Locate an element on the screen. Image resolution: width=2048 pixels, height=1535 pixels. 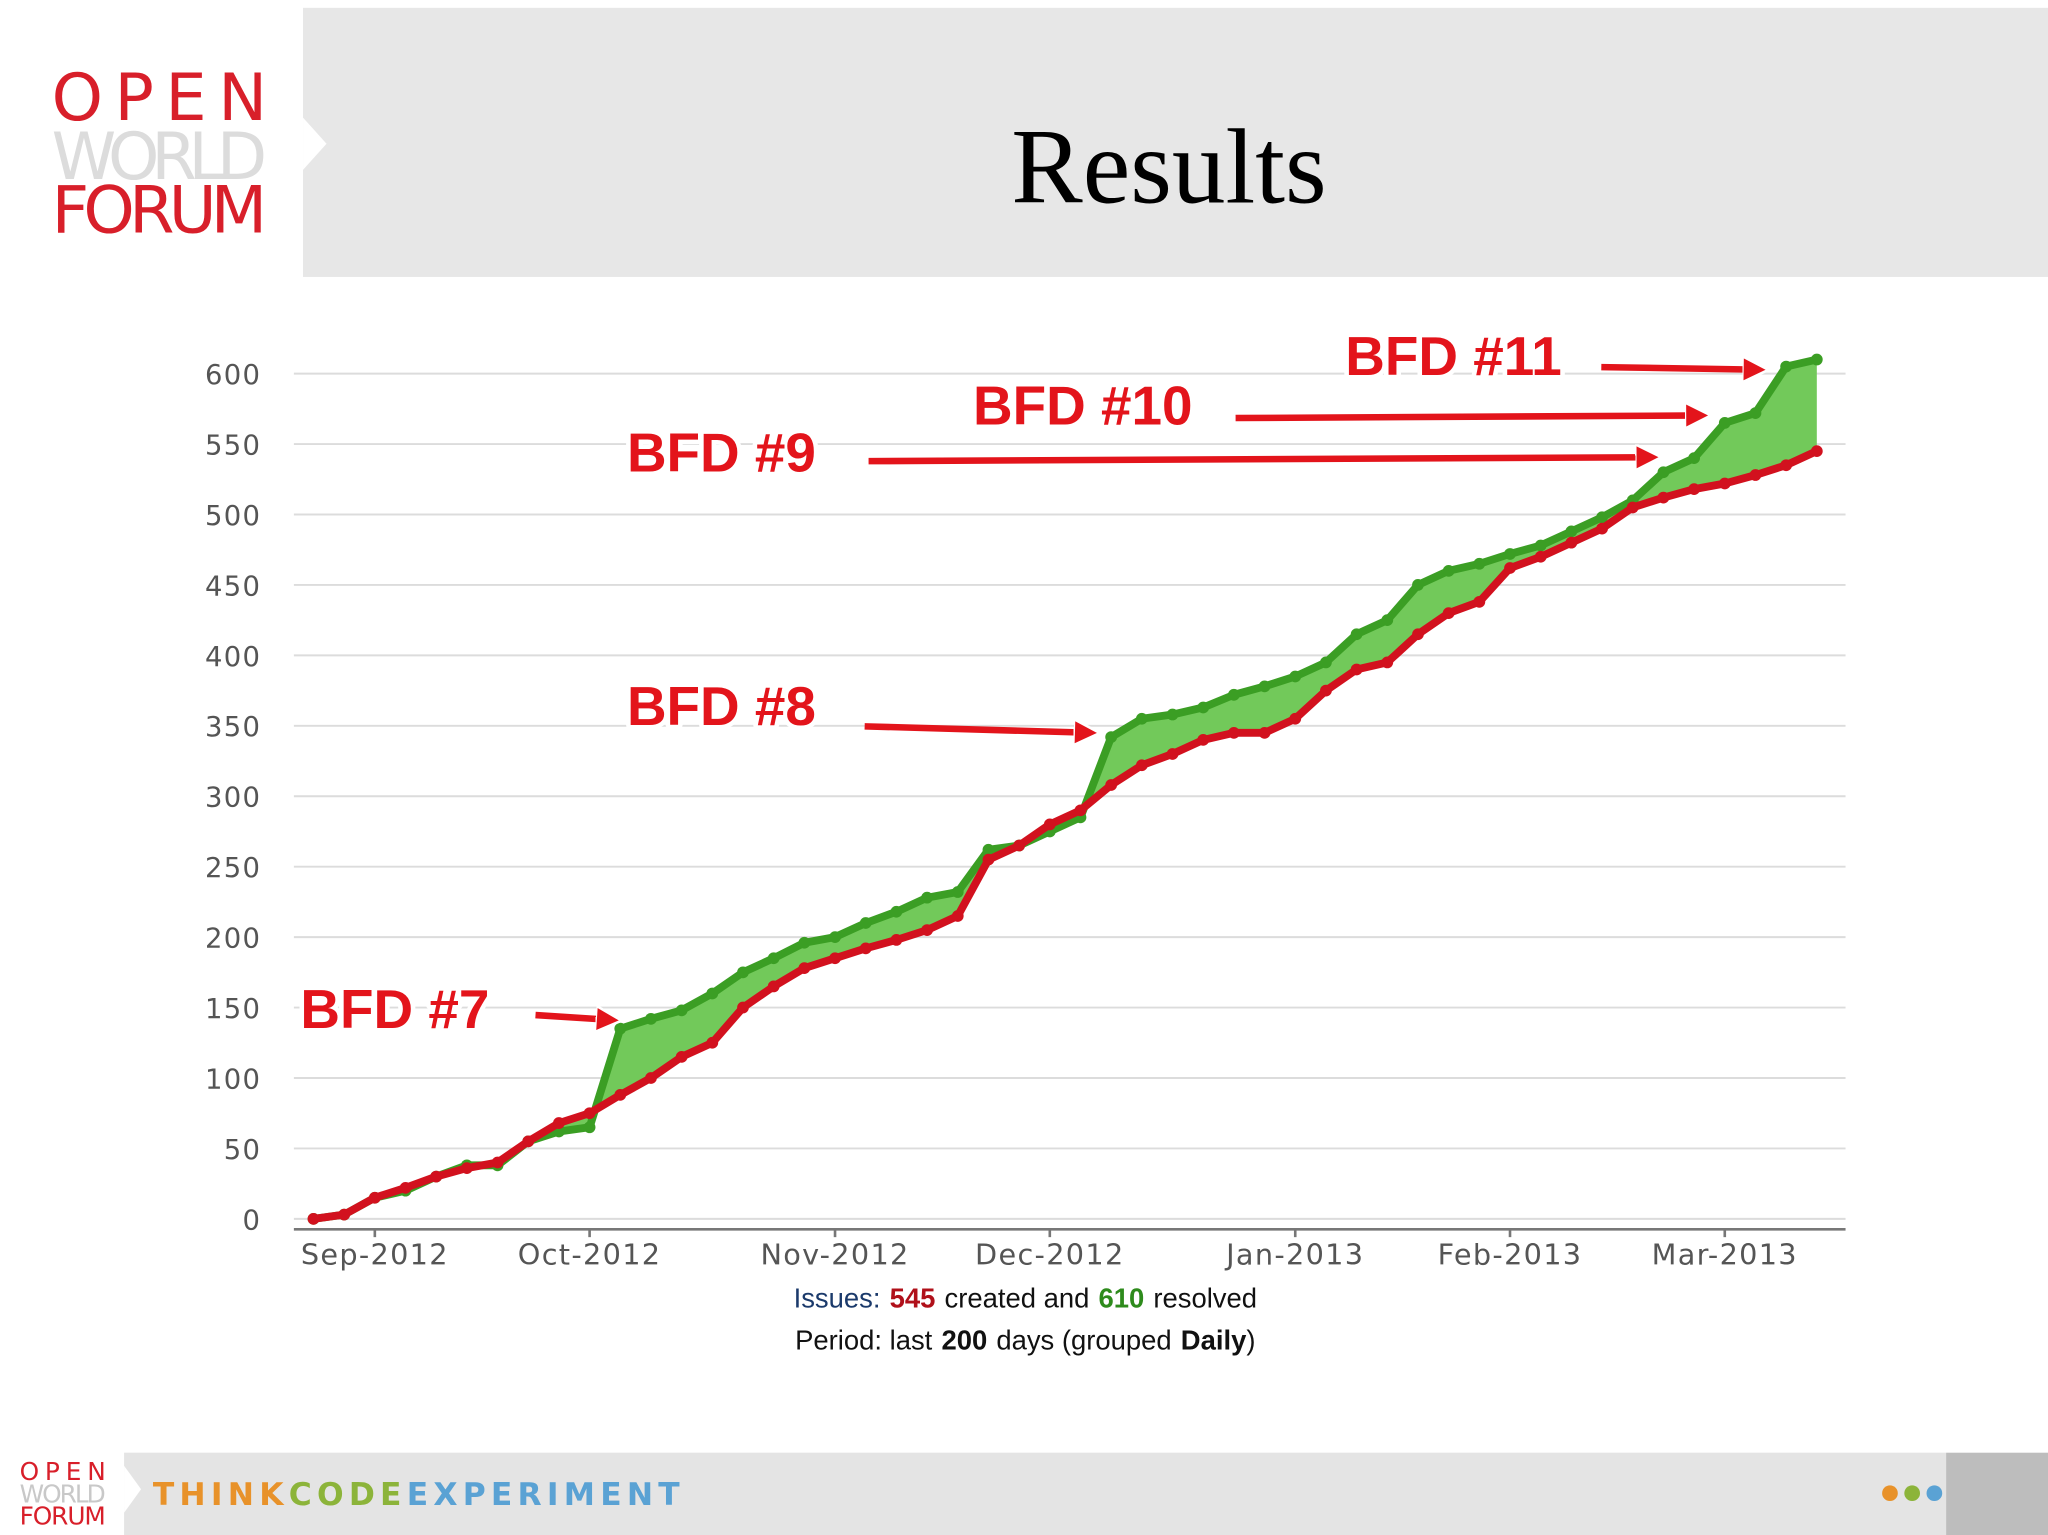
caption-period: Period: last 200 days (grouped Daily) is located at coordinates (1025, 1339).